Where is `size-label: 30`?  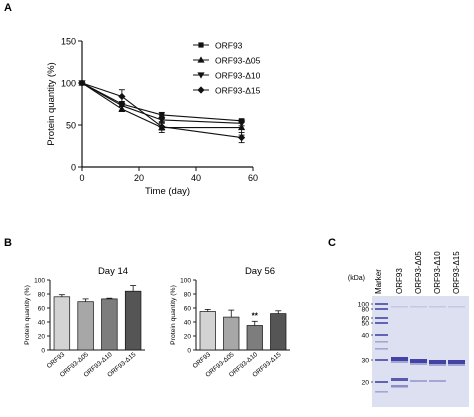
size-label: 30 is located at coordinates (365, 361).